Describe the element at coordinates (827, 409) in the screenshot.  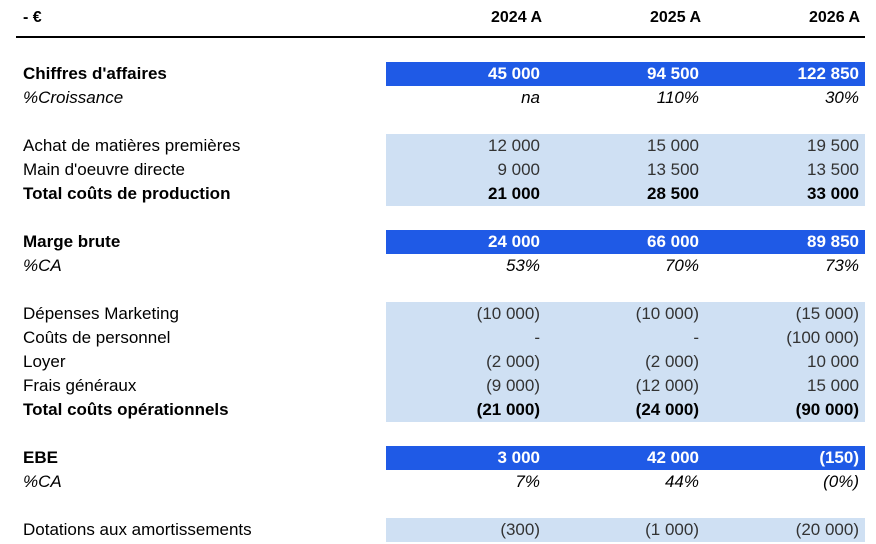
I see `value-2026: (90 000)` at that location.